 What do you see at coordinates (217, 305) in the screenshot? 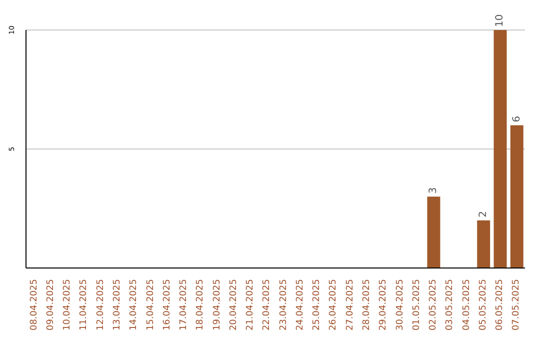
I see `x-tick-label: 19.04.2025` at bounding box center [217, 305].